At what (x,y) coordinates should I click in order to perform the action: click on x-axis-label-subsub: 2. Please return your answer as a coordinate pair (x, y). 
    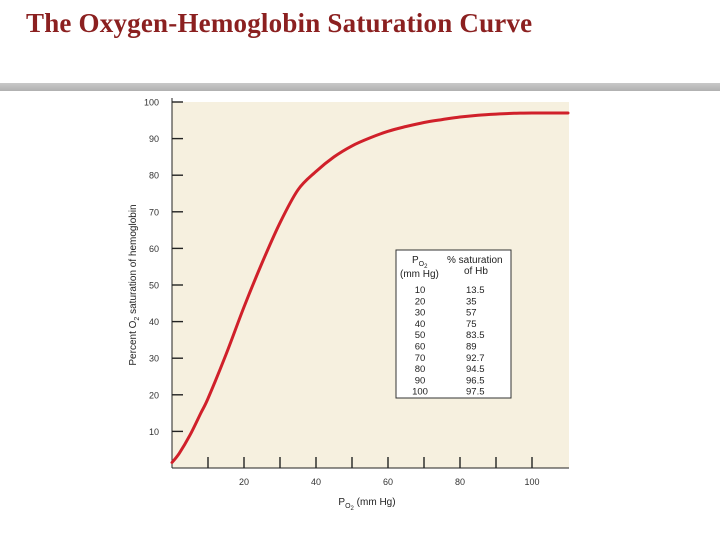
    Looking at the image, I should click on (353, 509).